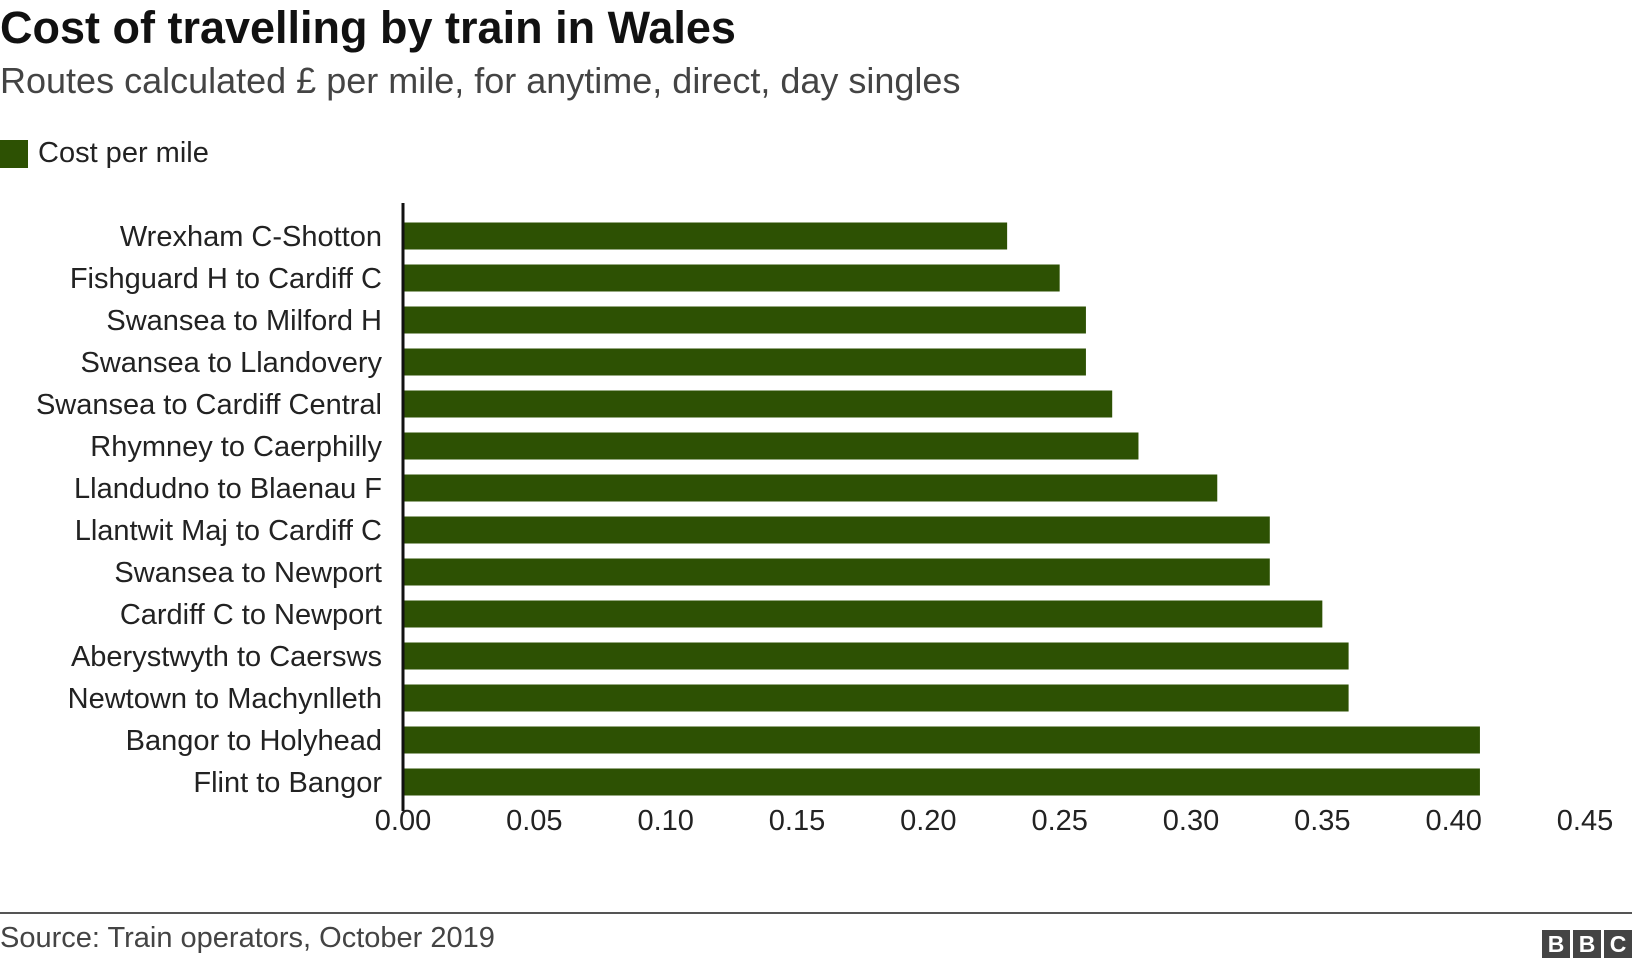 The height and width of the screenshot is (966, 1632). What do you see at coordinates (1322, 821) in the screenshot?
I see `x-tick-label: 0.35` at bounding box center [1322, 821].